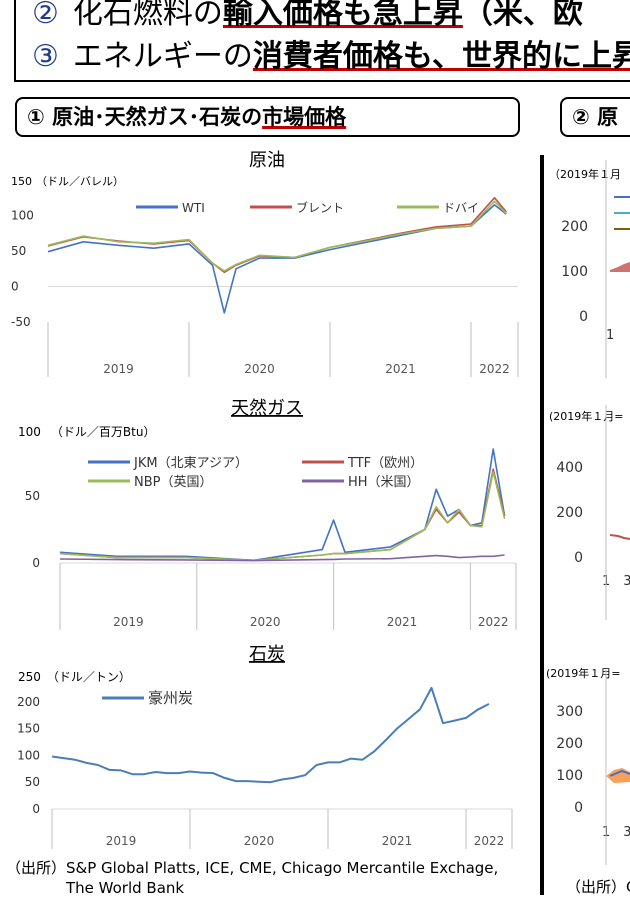 The image size is (630, 903). Describe the element at coordinates (28, 702) in the screenshot. I see `y-tick-label: 200` at that location.